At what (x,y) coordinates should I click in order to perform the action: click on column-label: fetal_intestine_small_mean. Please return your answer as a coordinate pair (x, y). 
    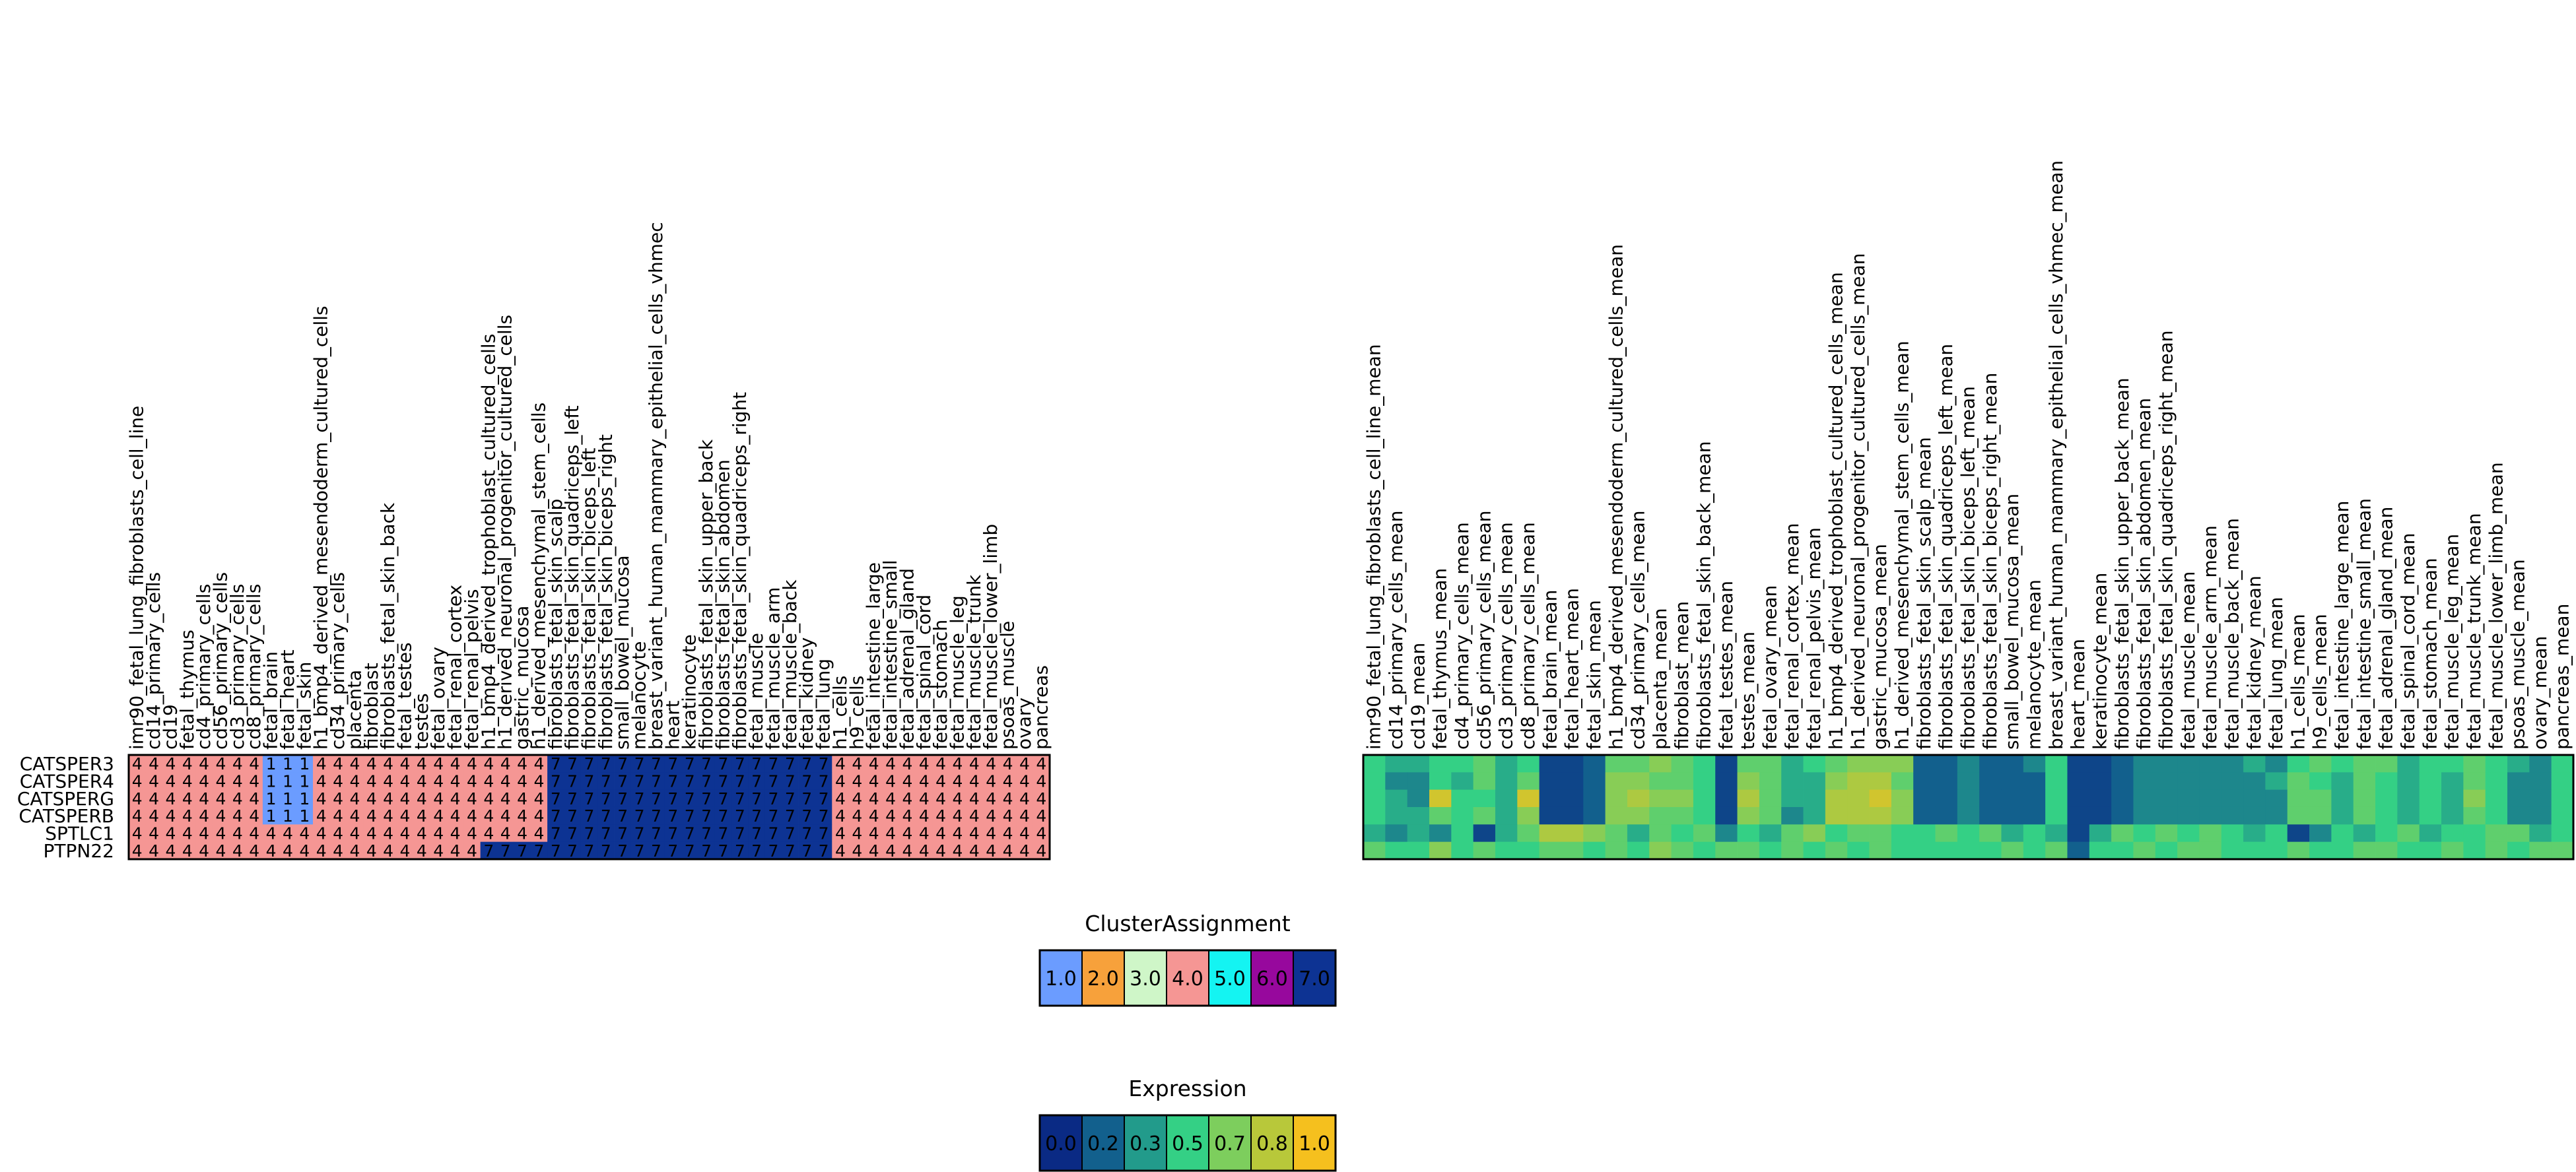
    Looking at the image, I should click on (2364, 624).